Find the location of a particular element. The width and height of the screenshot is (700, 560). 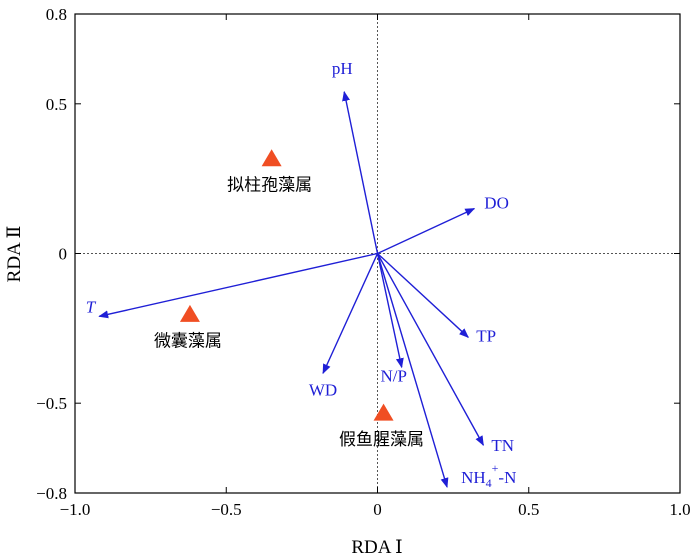

vector-arrow-n-p is located at coordinates (390, 311).